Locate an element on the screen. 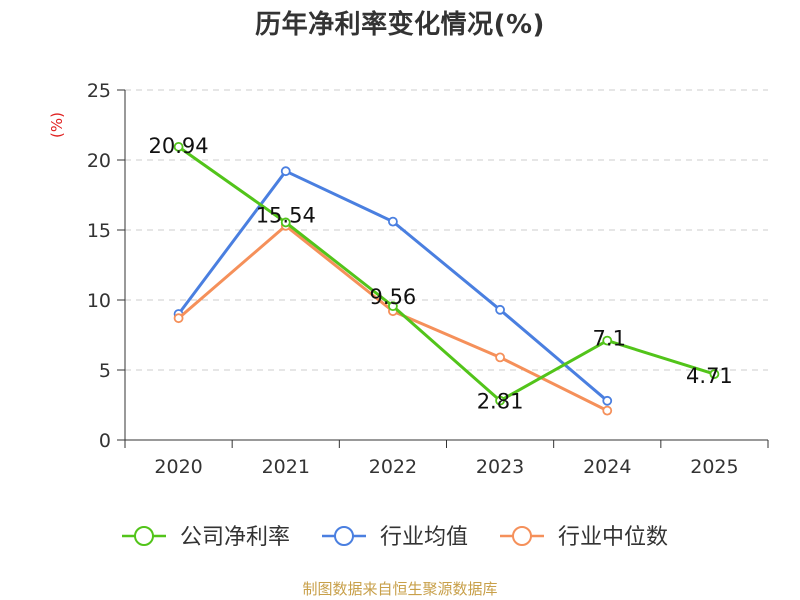  series-0-point-2020 is located at coordinates (178, 146).